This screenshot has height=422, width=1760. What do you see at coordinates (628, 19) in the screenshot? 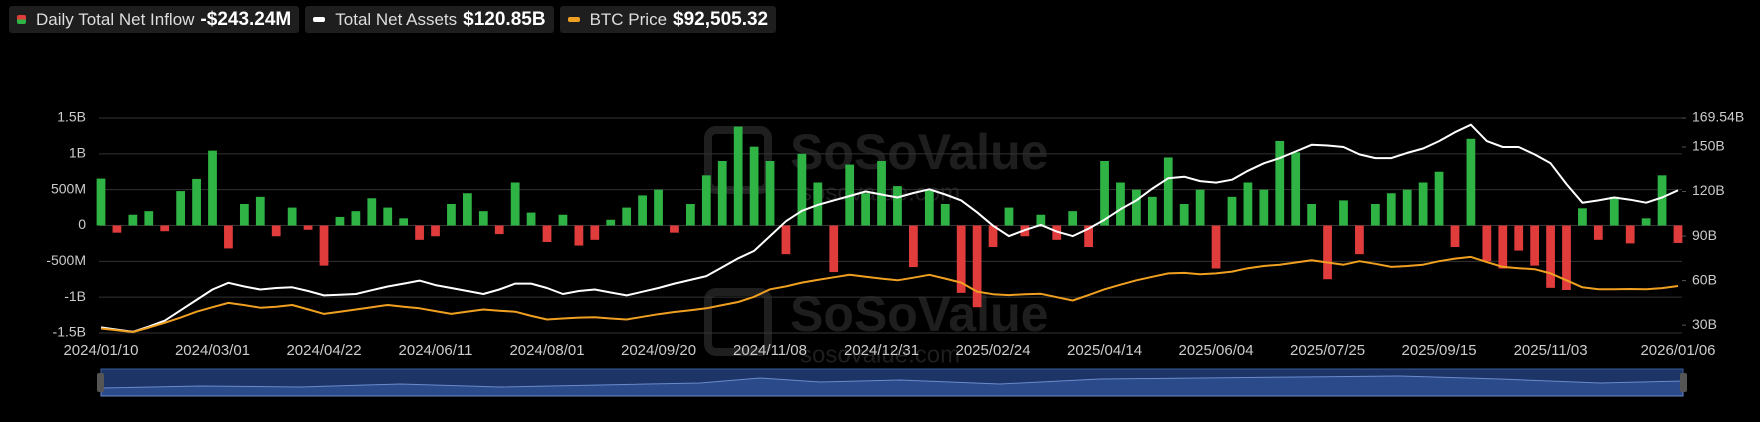
I see `legend-label: BTC Price` at bounding box center [628, 19].